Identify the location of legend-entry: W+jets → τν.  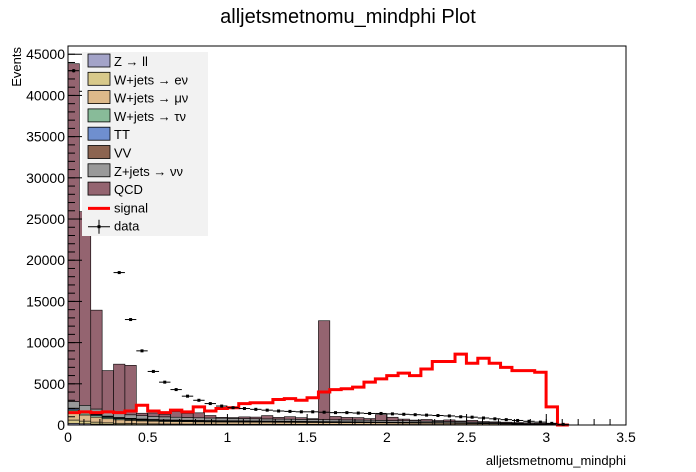
(136, 116).